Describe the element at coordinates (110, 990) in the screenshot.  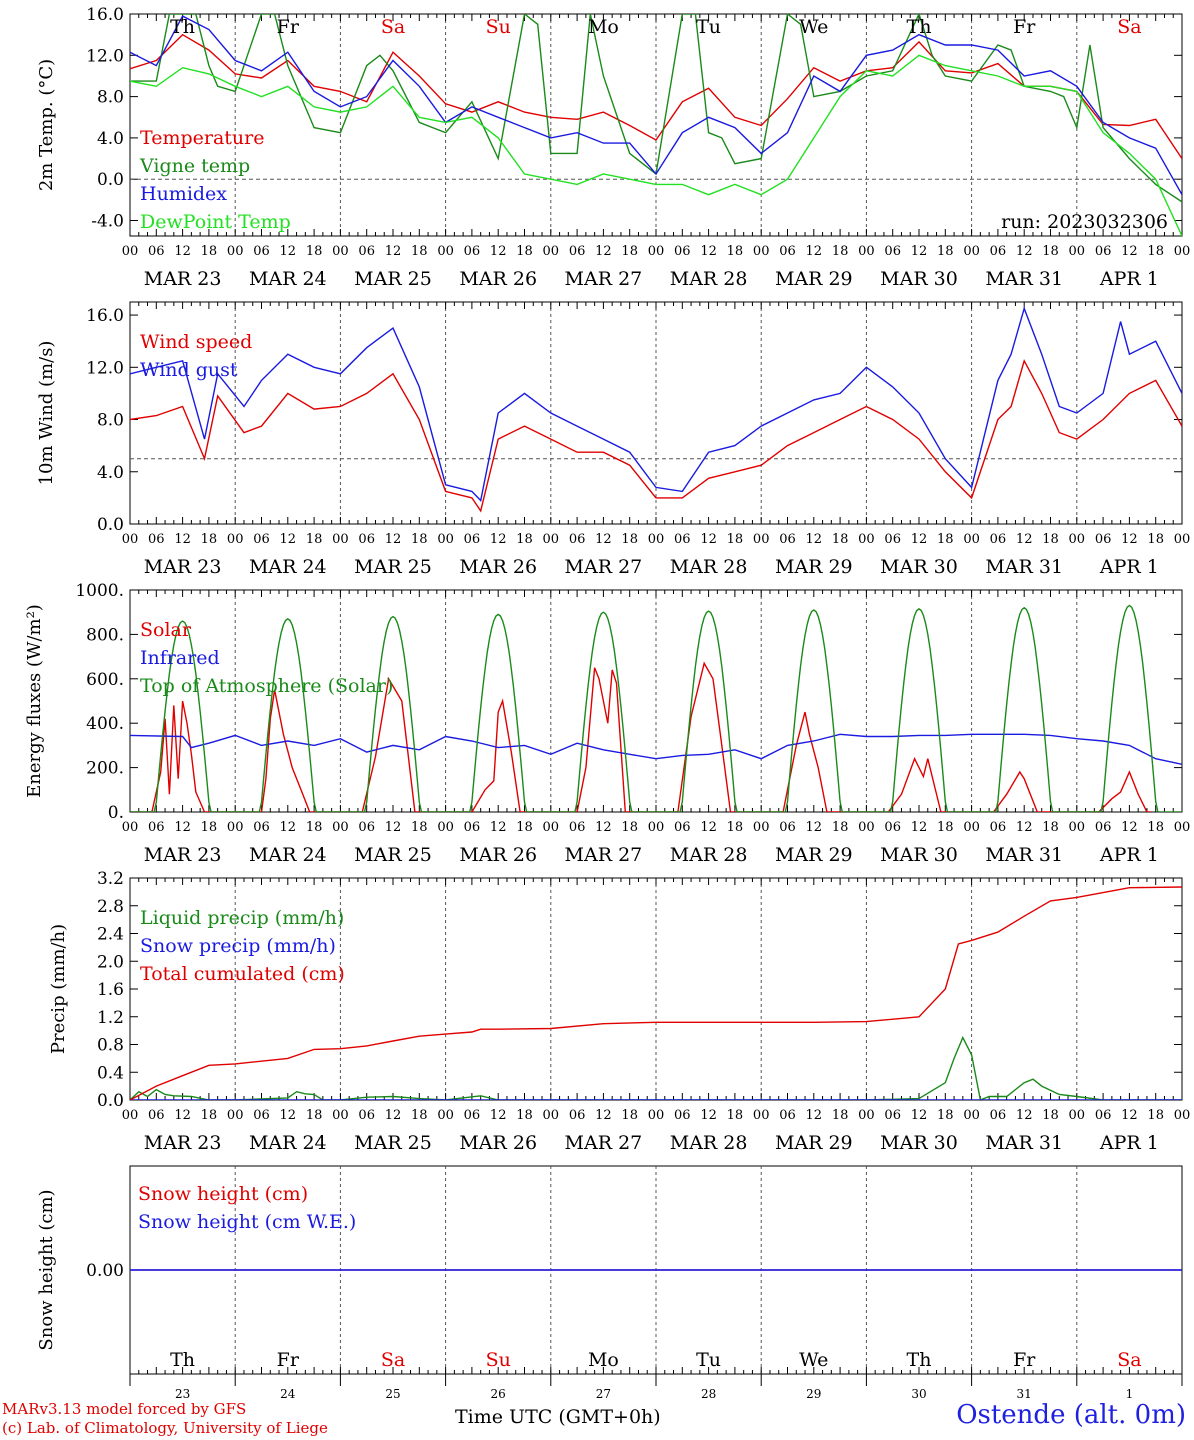
I see `y-tick-label: 1.6` at that location.